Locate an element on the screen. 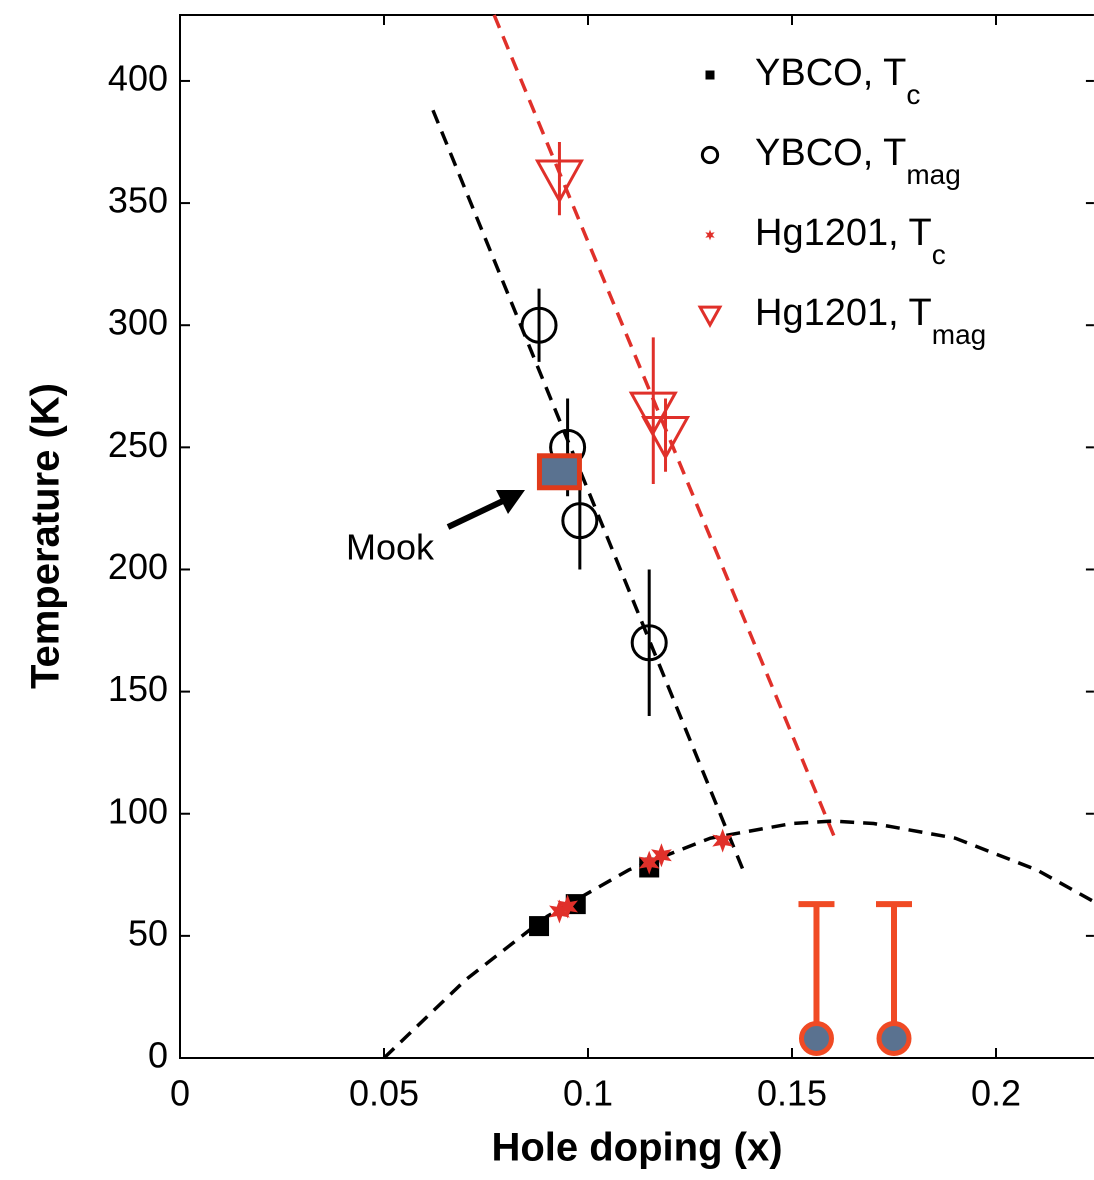  x-axis-label: Hole doping (x) is located at coordinates (636, 1148).